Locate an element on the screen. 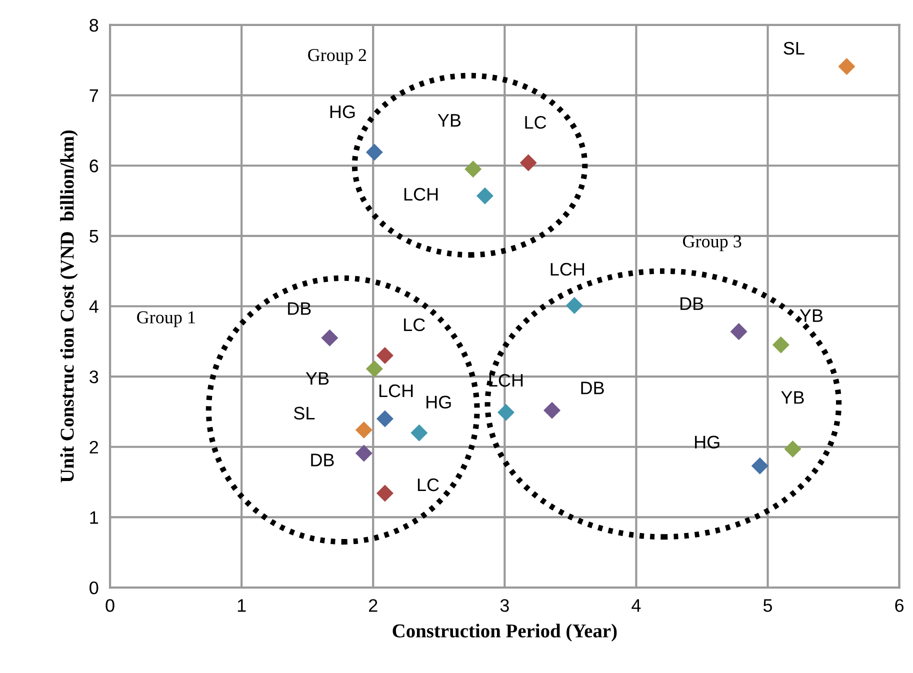 This screenshot has width=913, height=673. x-tick-label: 5 is located at coordinates (767, 605).